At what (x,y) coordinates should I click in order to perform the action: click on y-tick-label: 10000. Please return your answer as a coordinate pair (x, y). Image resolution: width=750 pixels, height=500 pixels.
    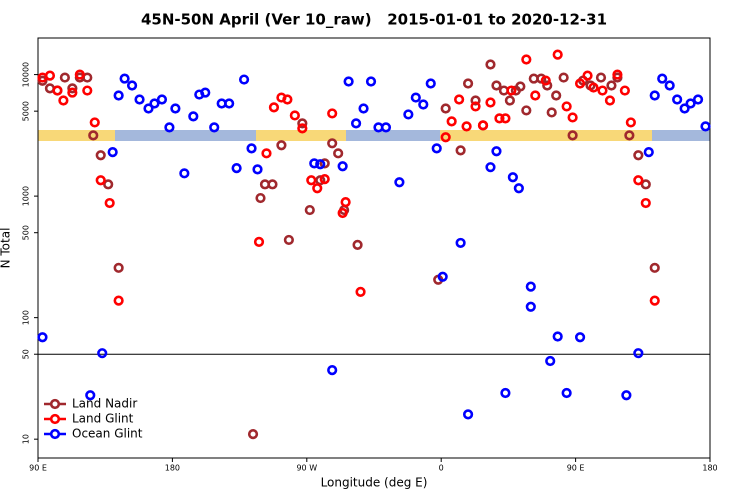
    Looking at the image, I should click on (26, 74).